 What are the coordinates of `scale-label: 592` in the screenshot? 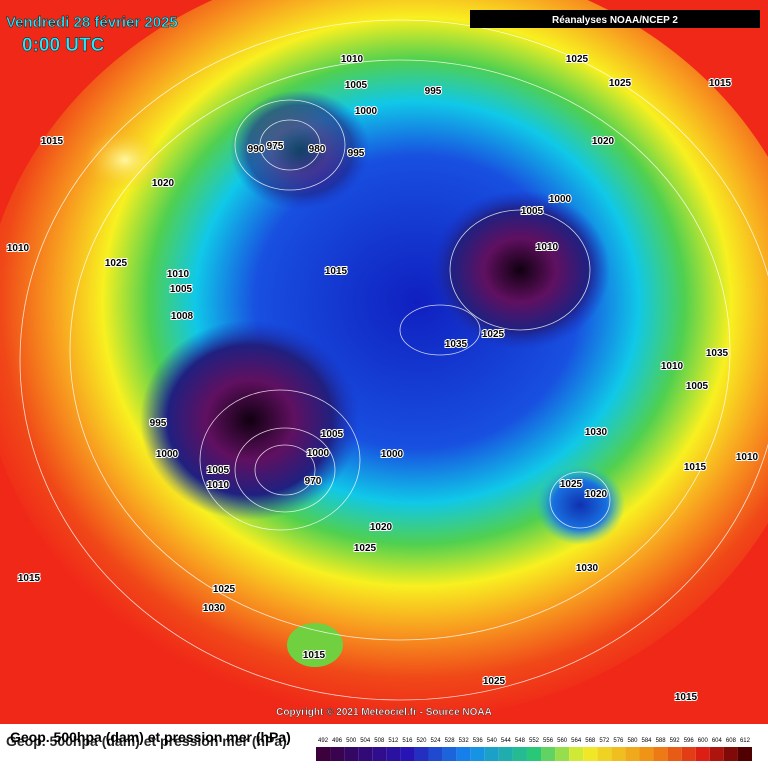 It's located at (675, 741).